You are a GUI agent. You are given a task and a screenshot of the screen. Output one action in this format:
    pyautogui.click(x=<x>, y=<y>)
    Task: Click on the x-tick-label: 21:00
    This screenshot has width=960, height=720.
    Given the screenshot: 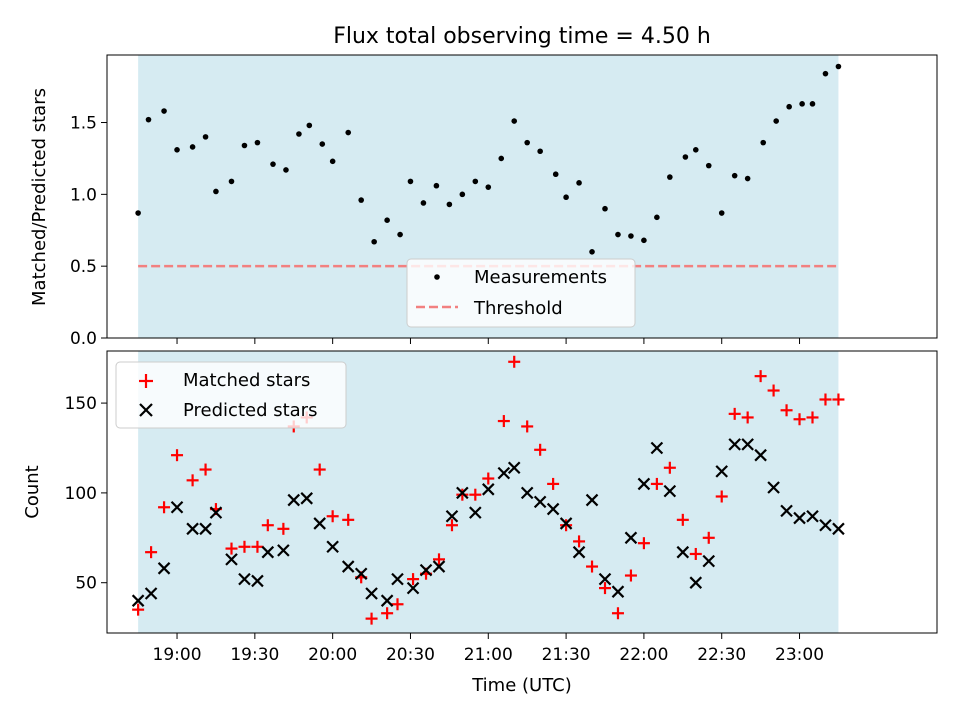 What is the action you would take?
    pyautogui.click(x=488, y=655)
    